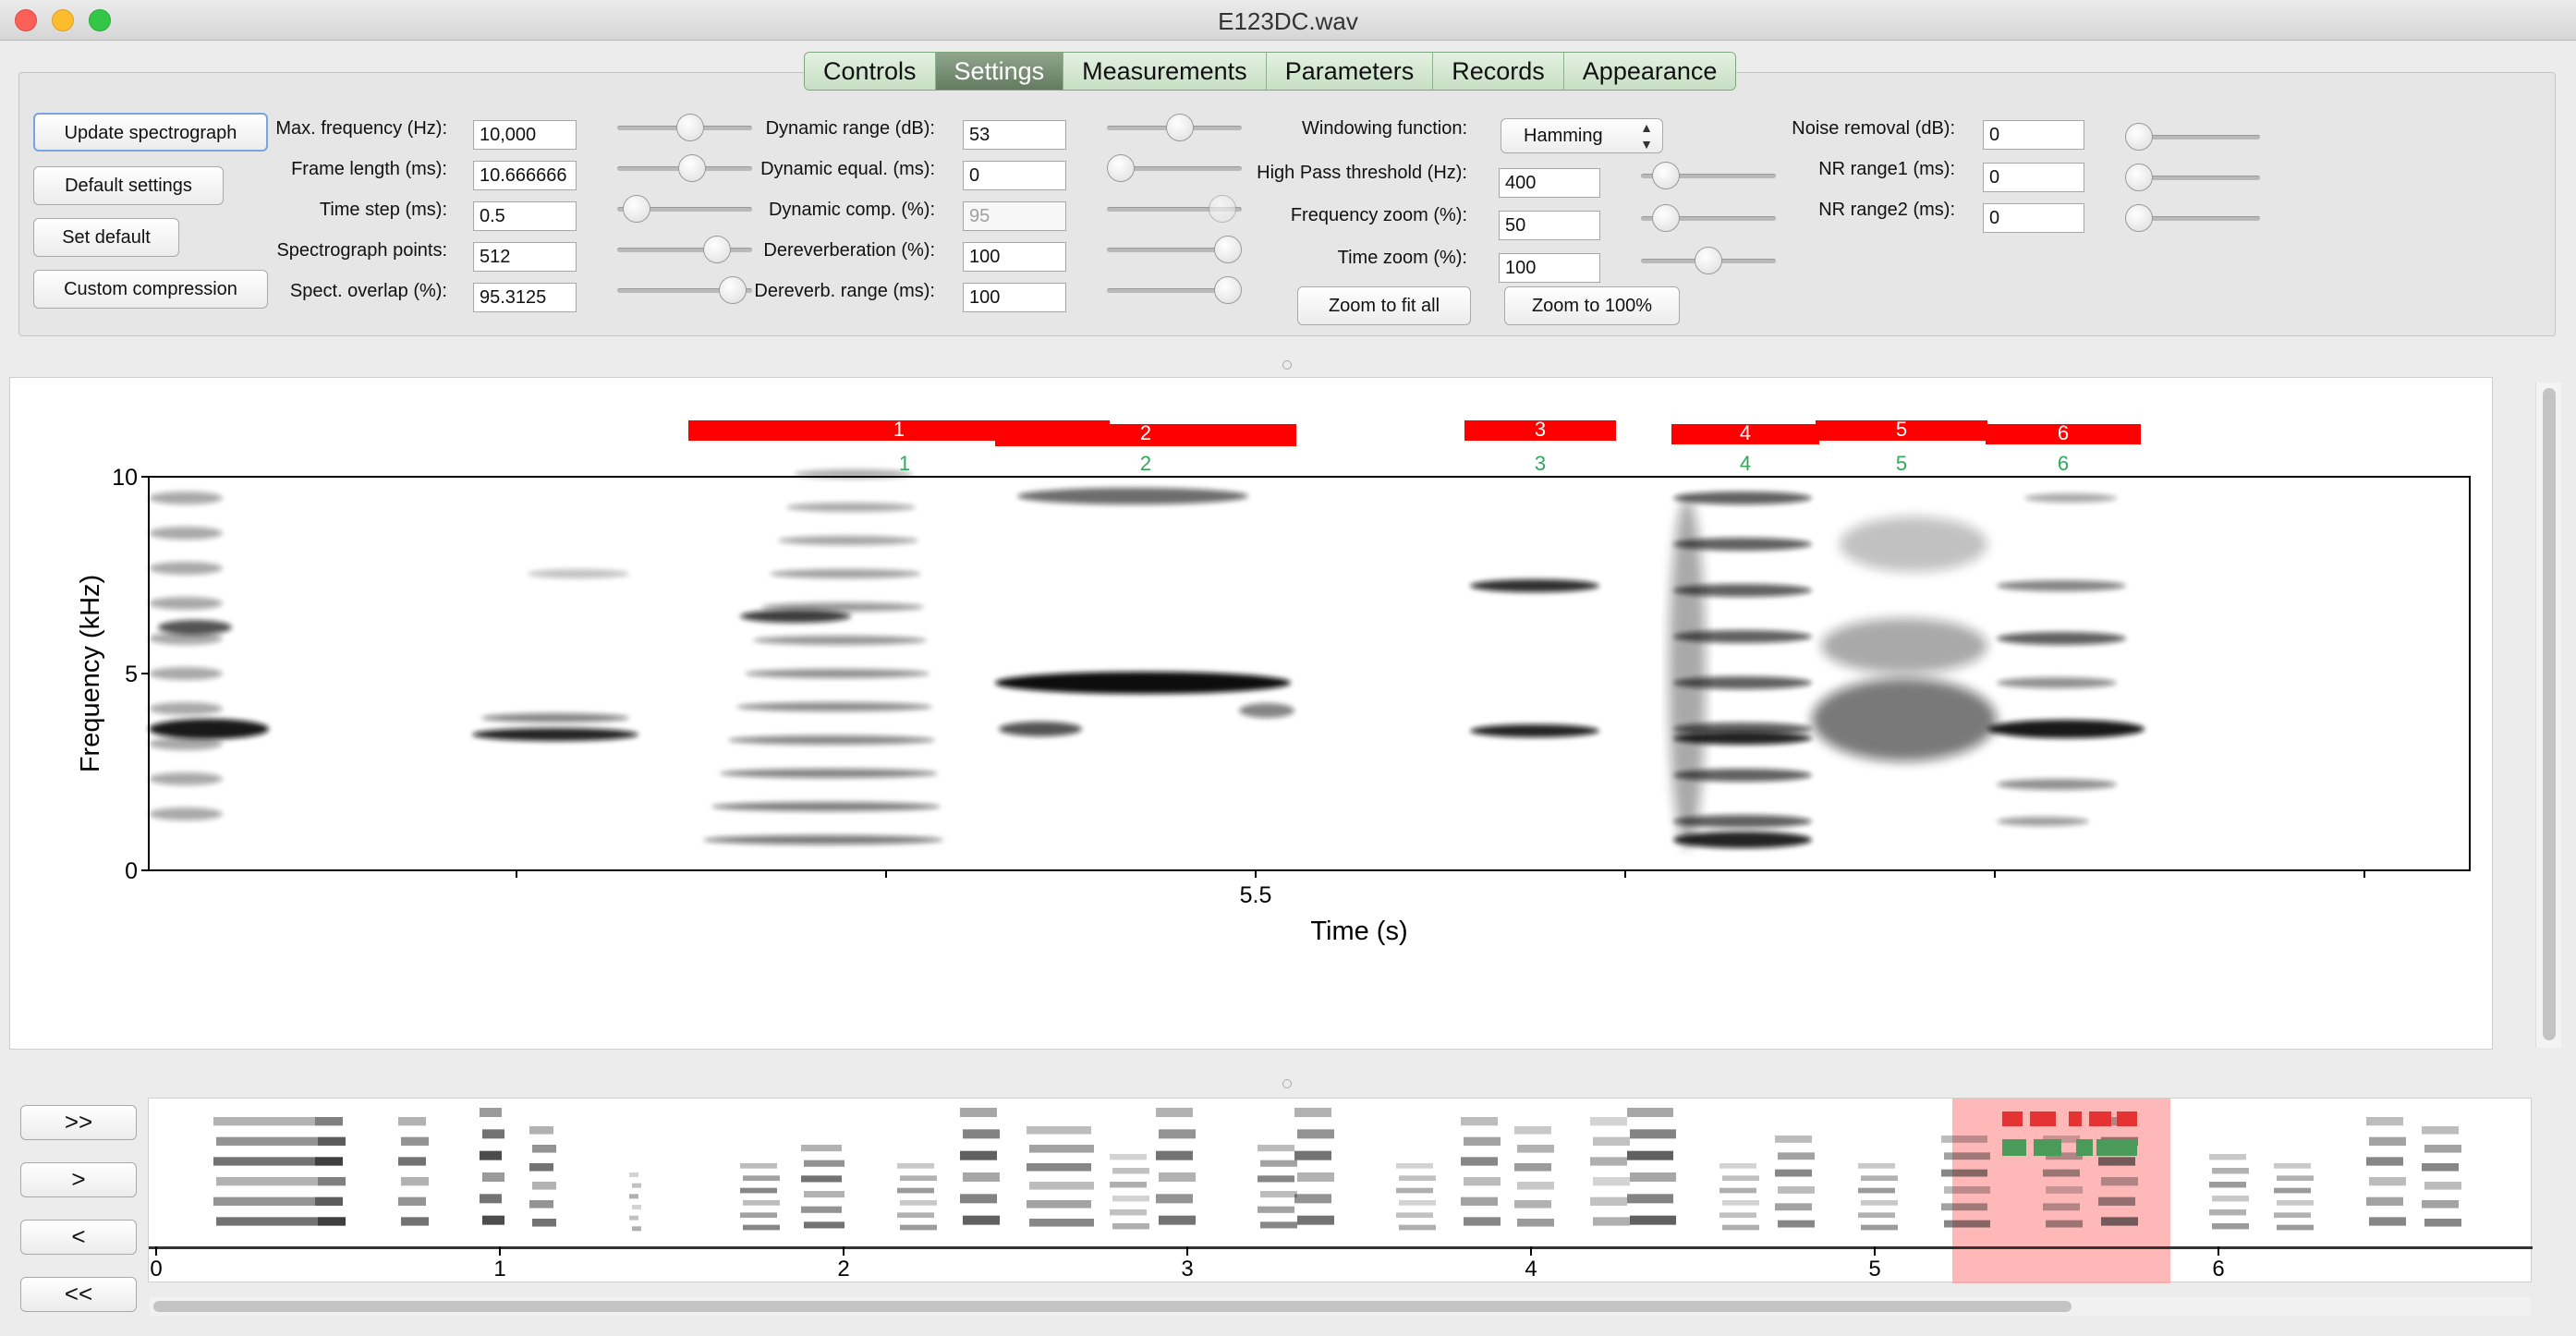 The image size is (2576, 1336). I want to click on rewind-button: <<, so click(78, 1295).